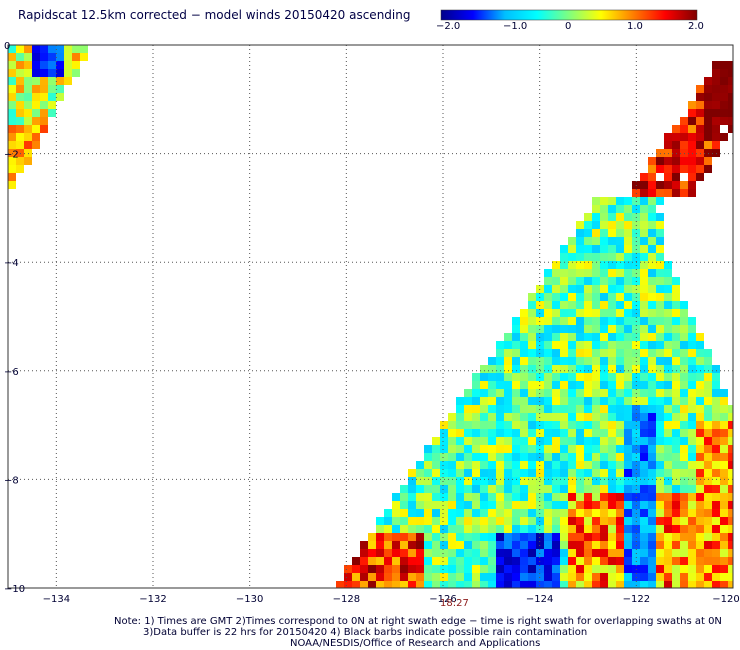 The width and height of the screenshot is (740, 650). What do you see at coordinates (442, 599) in the screenshot?
I see `longitude-tick-label: −126` at bounding box center [442, 599].